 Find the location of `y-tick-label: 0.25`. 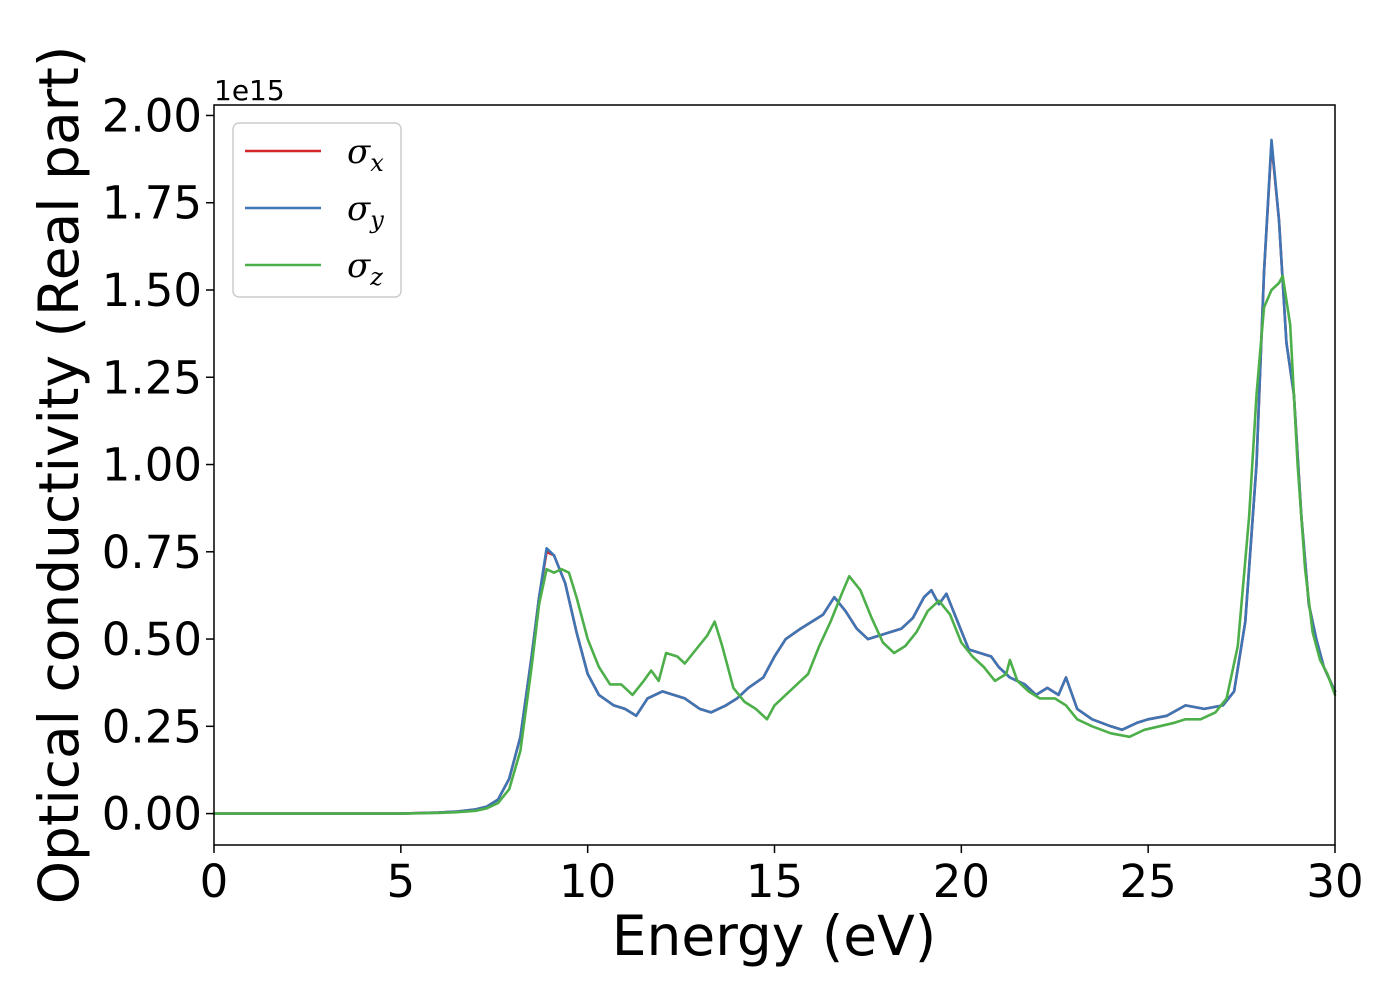

y-tick-label: 0.25 is located at coordinates (152, 726).